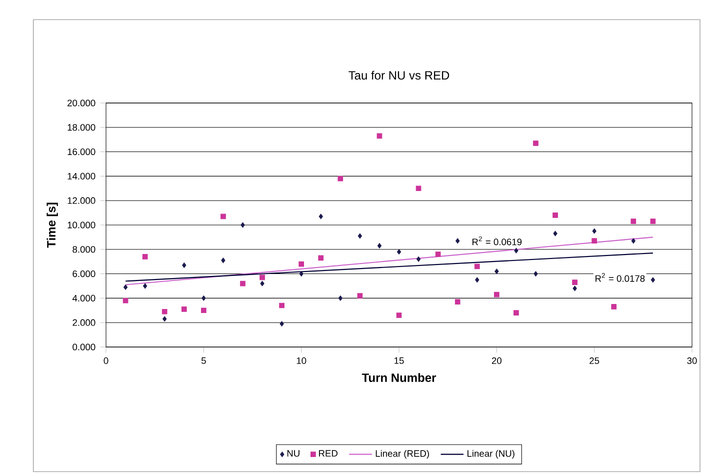  Describe the element at coordinates (82, 200) in the screenshot. I see `y-tick-label: 12.000` at that location.